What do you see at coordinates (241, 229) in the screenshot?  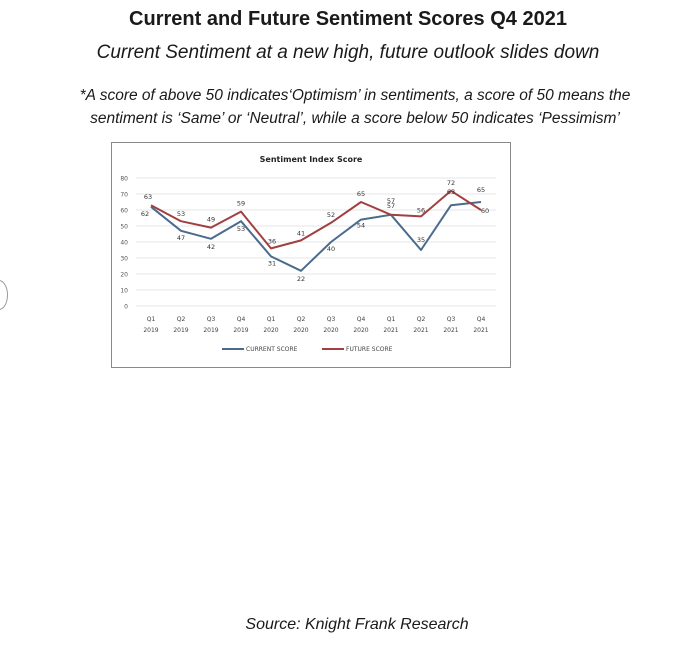 I see `data-label-current: 53` at bounding box center [241, 229].